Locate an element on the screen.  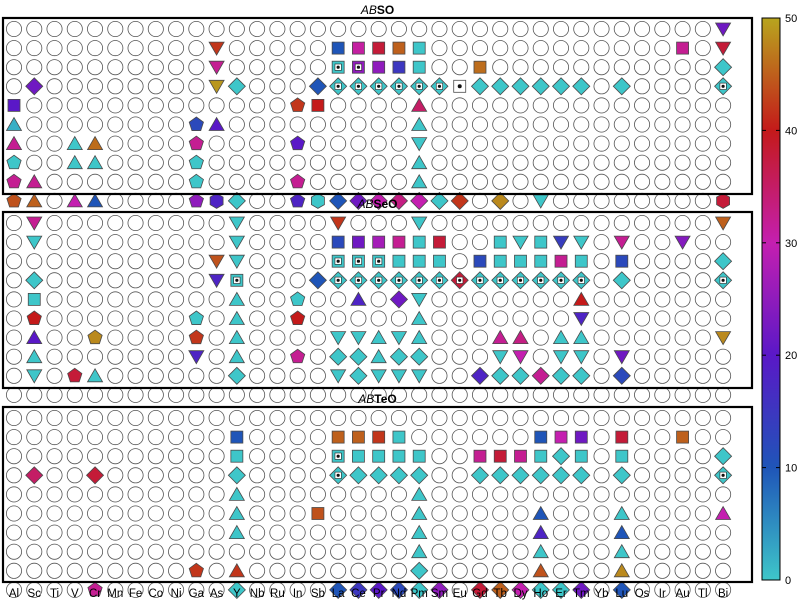
element-label: Y is located at coordinates (237, 594).